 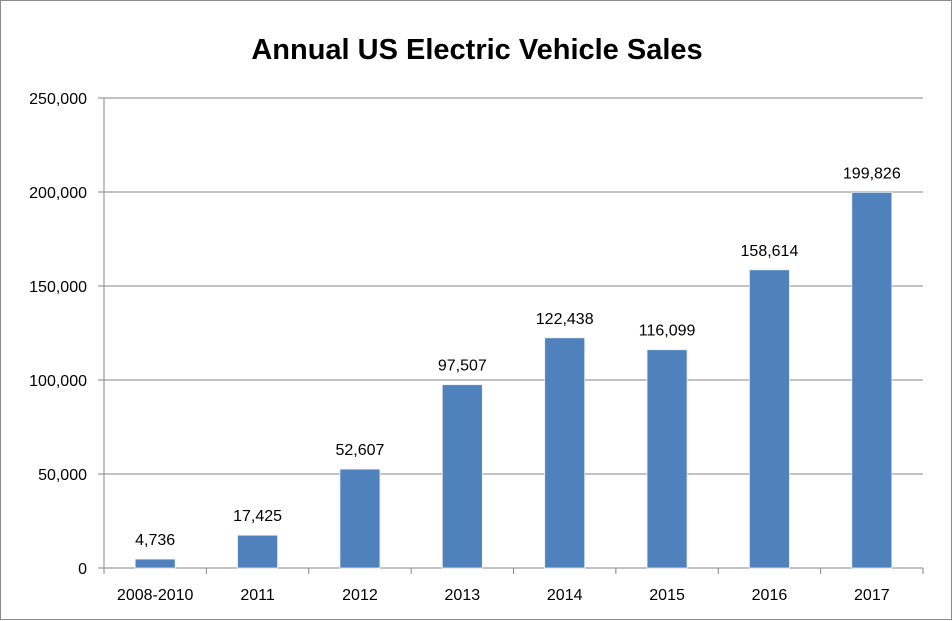 What do you see at coordinates (257, 516) in the screenshot?
I see `data-label: 17,425` at bounding box center [257, 516].